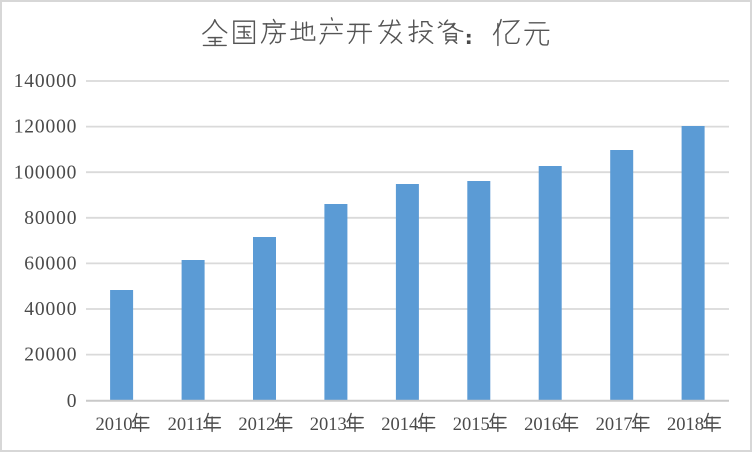 This screenshot has width=752, height=452. What do you see at coordinates (685, 425) in the screenshot?
I see `svg-text: 2018` at bounding box center [685, 425].